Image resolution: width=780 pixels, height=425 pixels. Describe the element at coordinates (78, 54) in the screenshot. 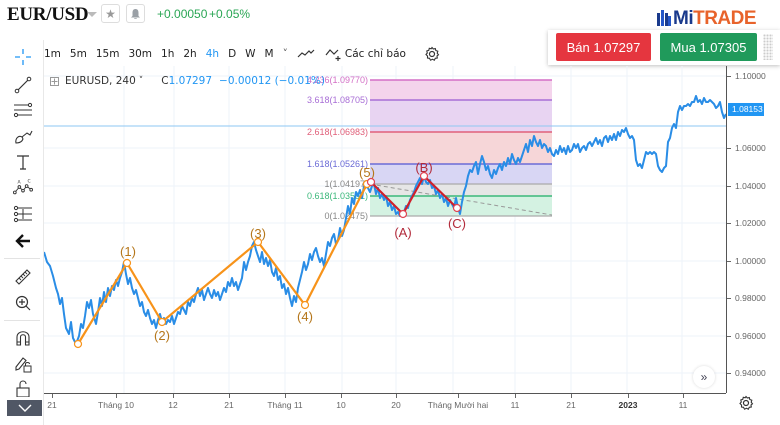

I see `timeframe-5m: 5m` at that location.